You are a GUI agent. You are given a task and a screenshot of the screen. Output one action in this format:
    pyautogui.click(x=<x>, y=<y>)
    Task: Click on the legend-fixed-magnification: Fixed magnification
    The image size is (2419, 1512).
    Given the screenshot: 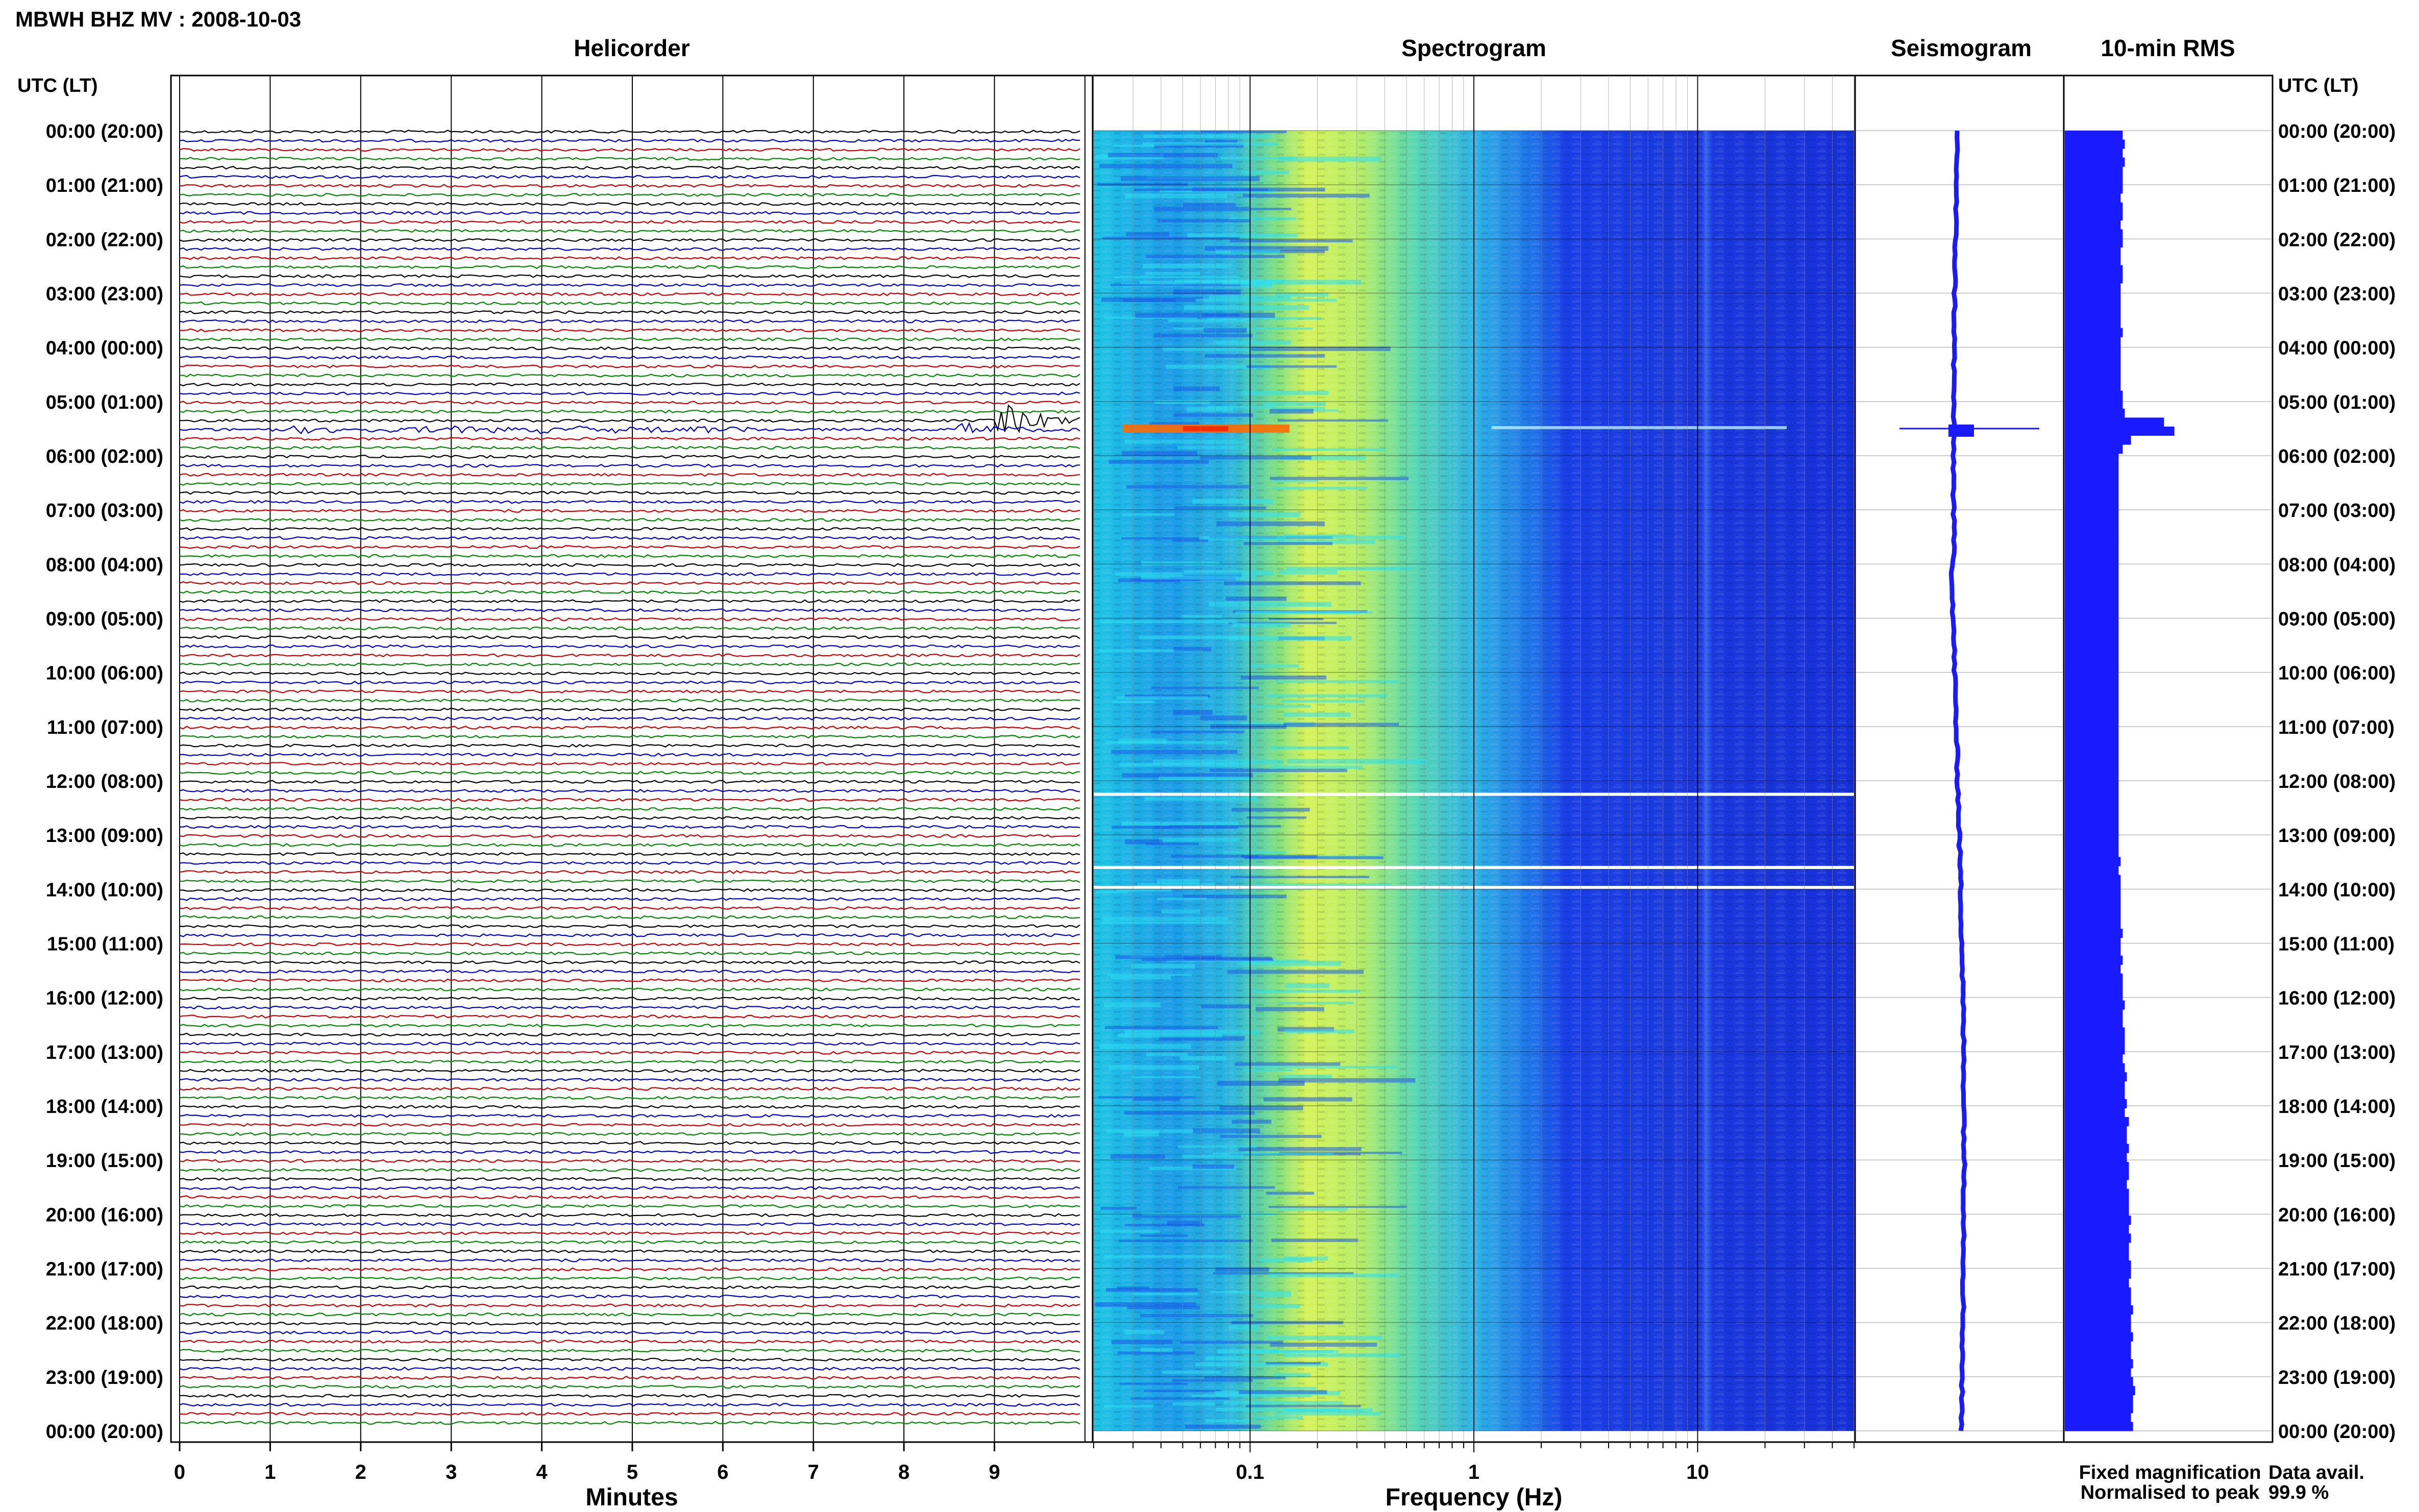 What is the action you would take?
    pyautogui.click(x=2170, y=1472)
    